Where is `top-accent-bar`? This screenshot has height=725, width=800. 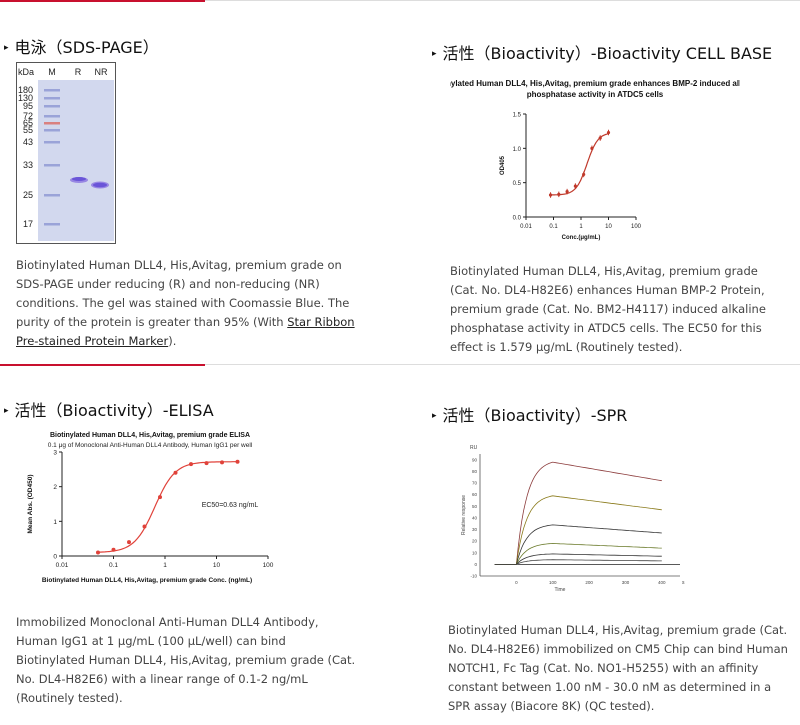
top-accent-bar is located at coordinates (102, 1).